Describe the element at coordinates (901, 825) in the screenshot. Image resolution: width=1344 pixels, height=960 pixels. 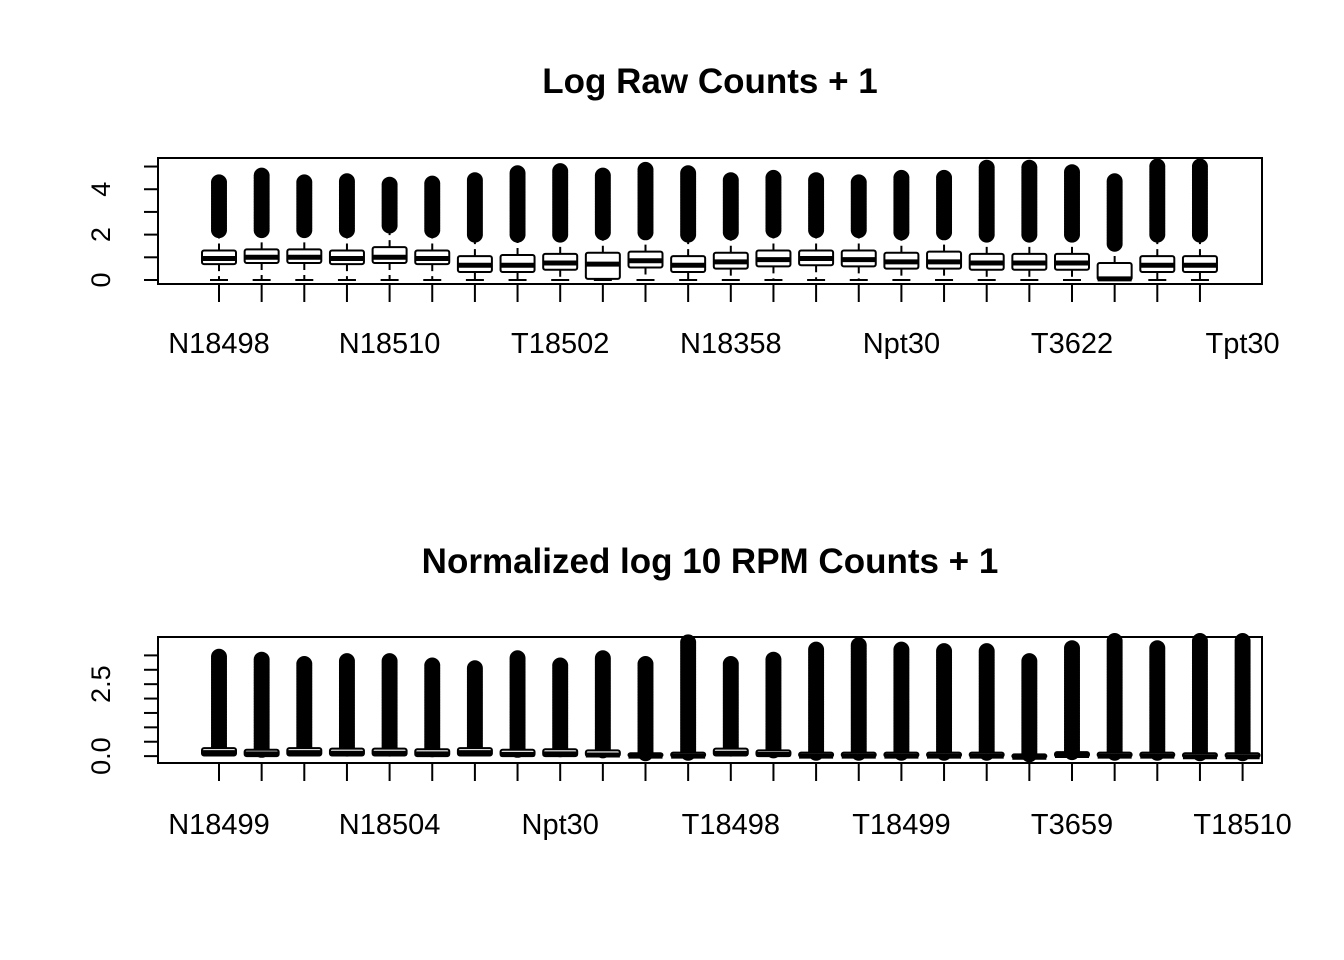
I see `x-tick-label: T18499` at that location.